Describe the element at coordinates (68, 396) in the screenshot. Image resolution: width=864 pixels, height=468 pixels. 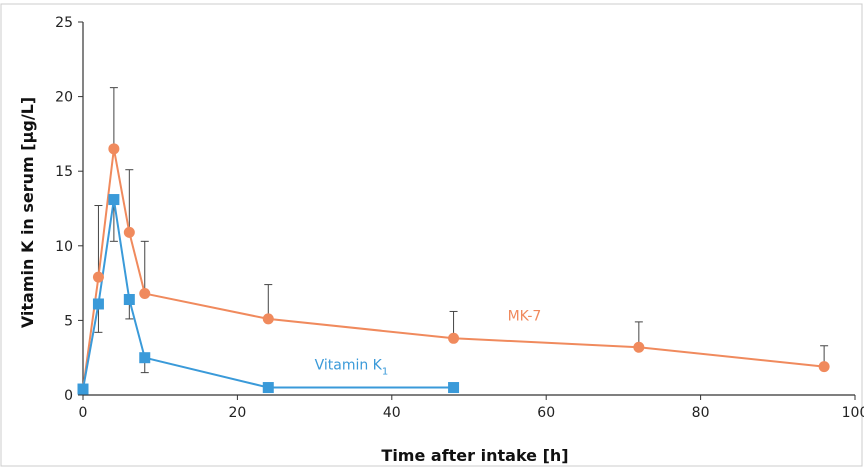
I see `y-tick-label: 0` at that location.